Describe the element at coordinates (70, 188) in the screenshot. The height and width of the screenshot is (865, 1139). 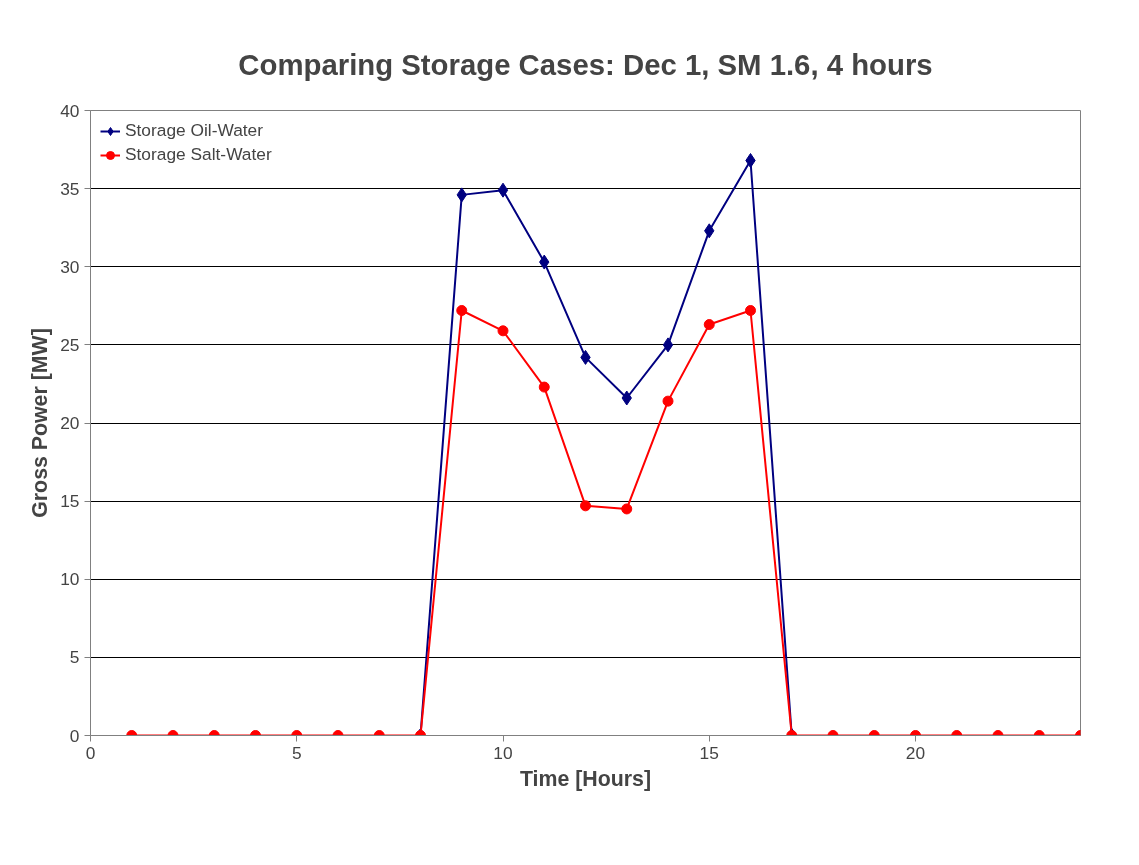
I see `y-tick-label: 35` at that location.